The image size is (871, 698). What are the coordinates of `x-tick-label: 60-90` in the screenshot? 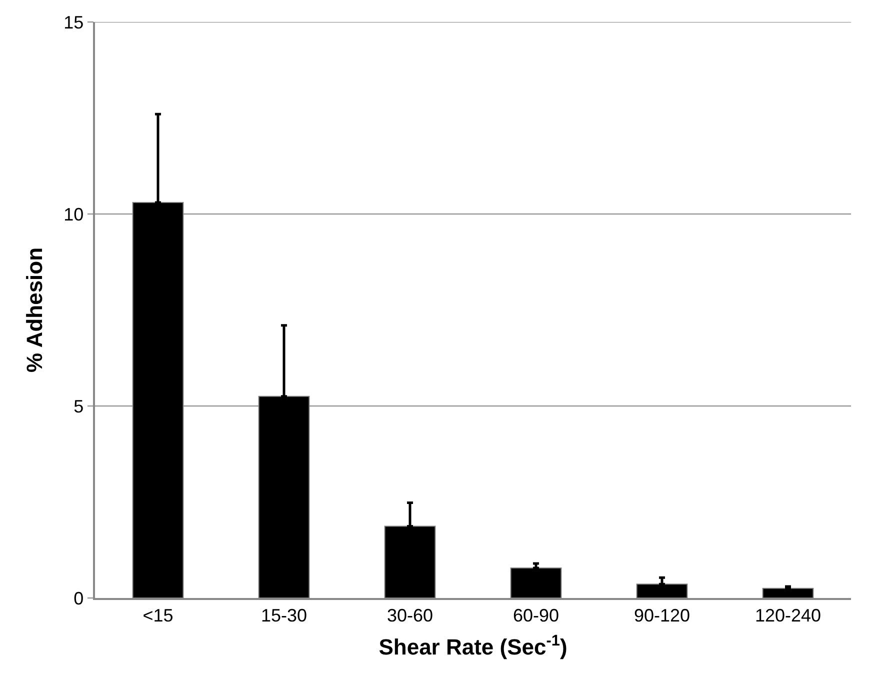 It's located at (536, 615).